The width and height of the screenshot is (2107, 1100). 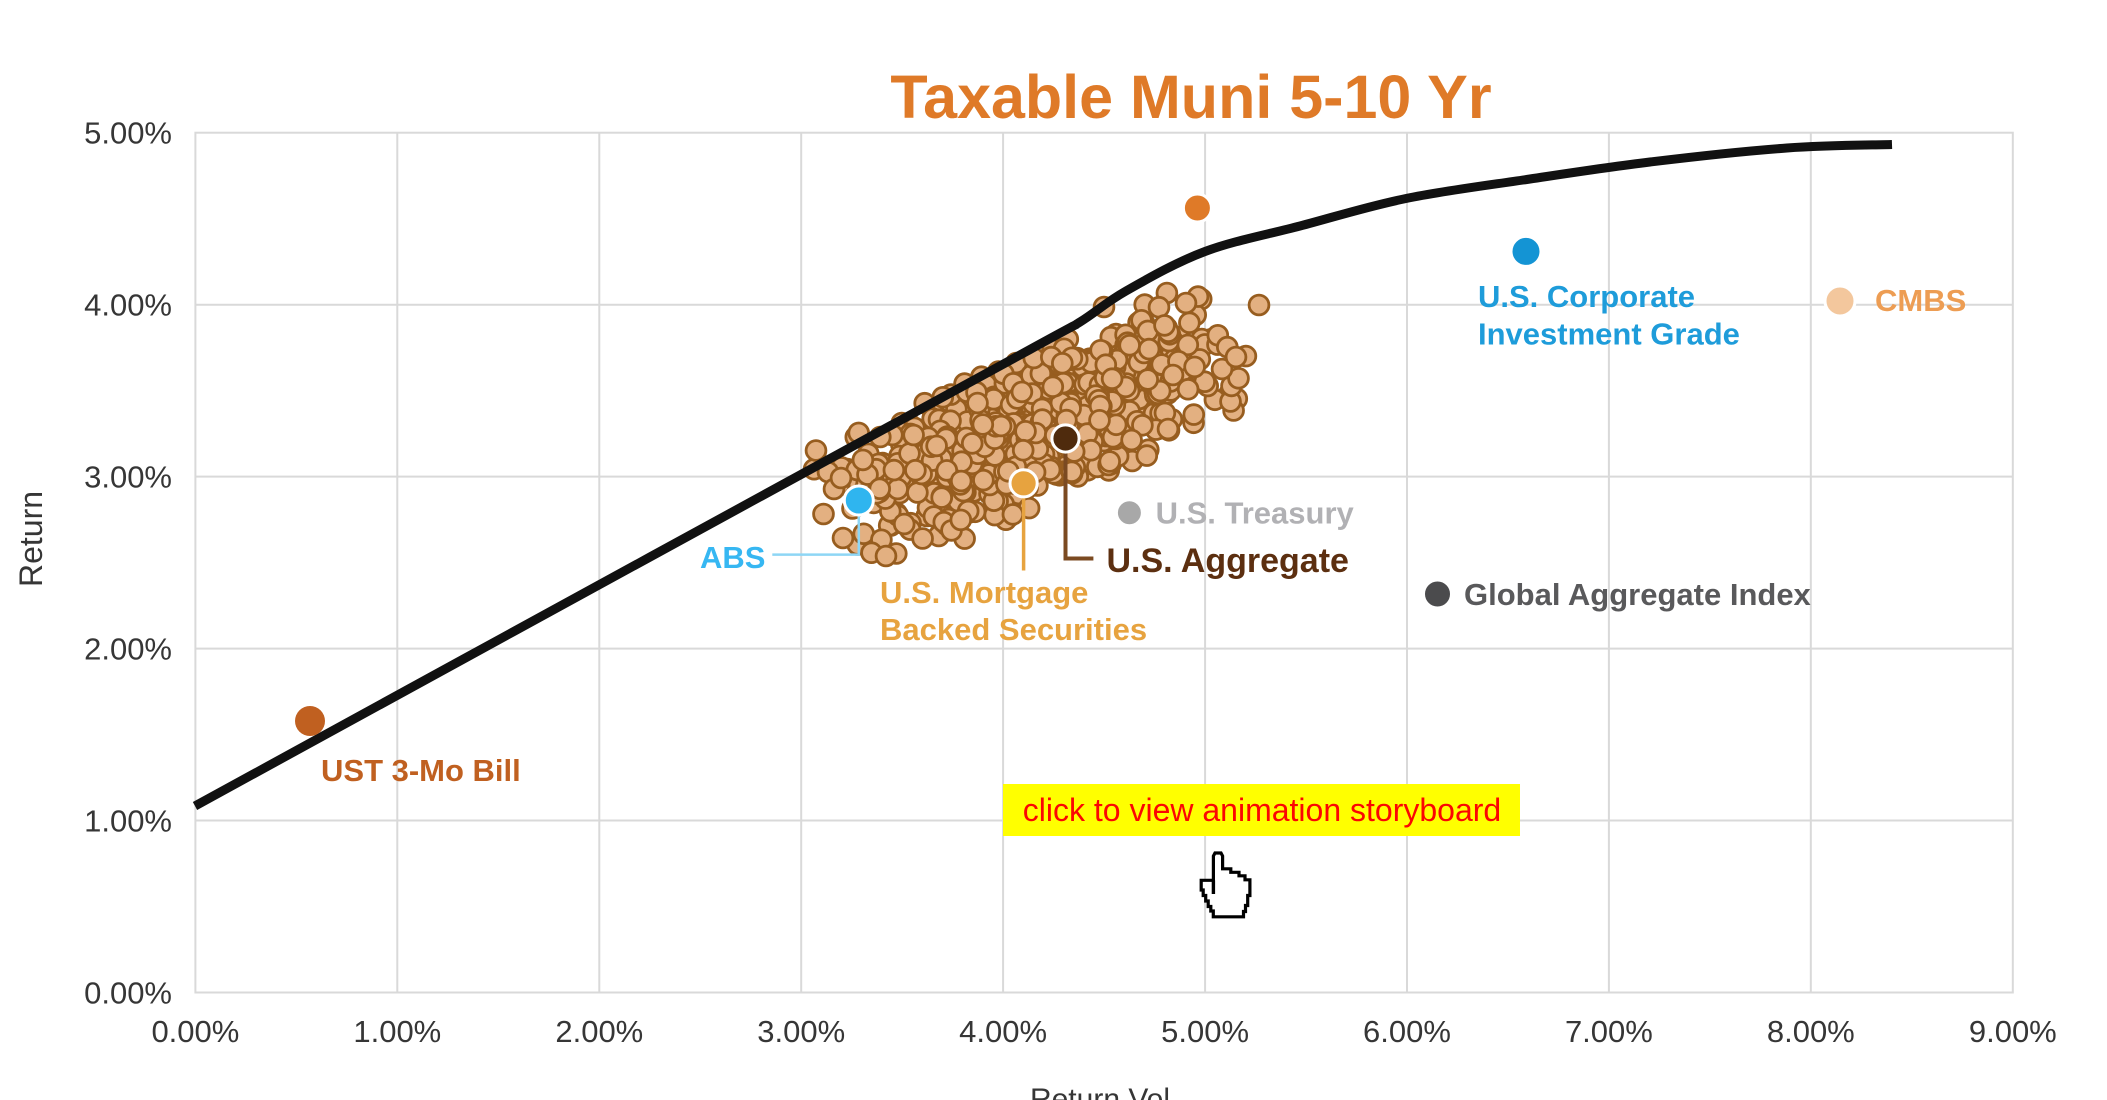 What do you see at coordinates (1100, 1091) in the screenshot?
I see `svg-text: Return Vol` at bounding box center [1100, 1091].